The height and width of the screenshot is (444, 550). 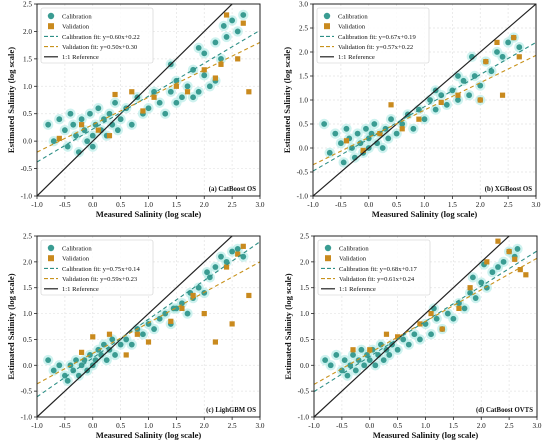 What do you see at coordinates (176, 205) in the screenshot?
I see `x-tick-label: 1.5` at bounding box center [176, 205].